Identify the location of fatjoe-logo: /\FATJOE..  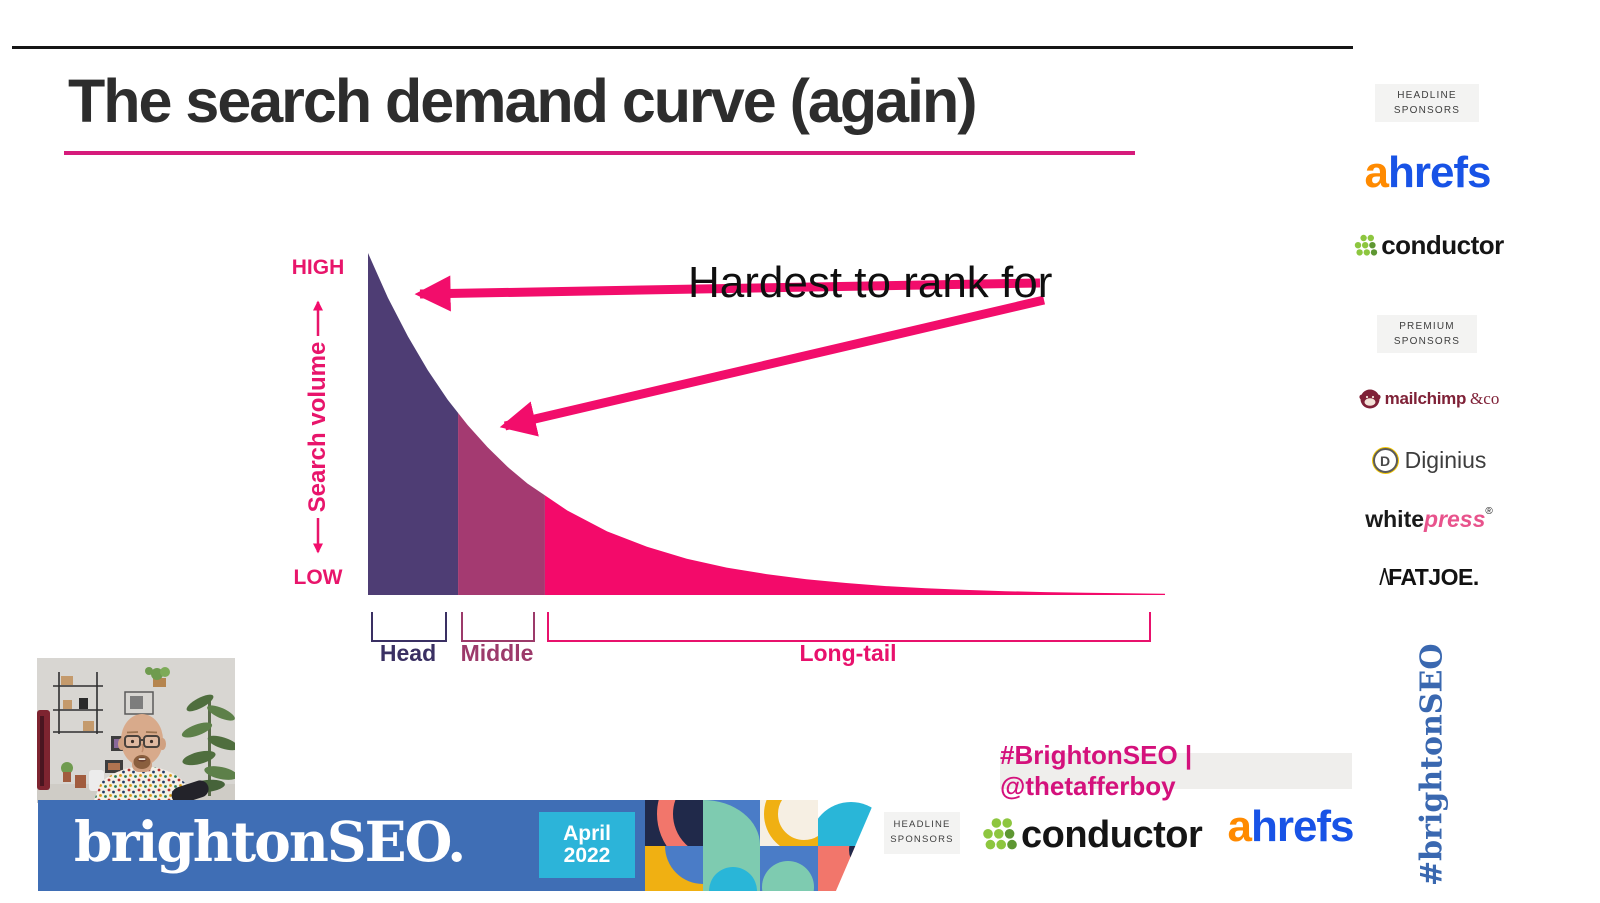
(1429, 577).